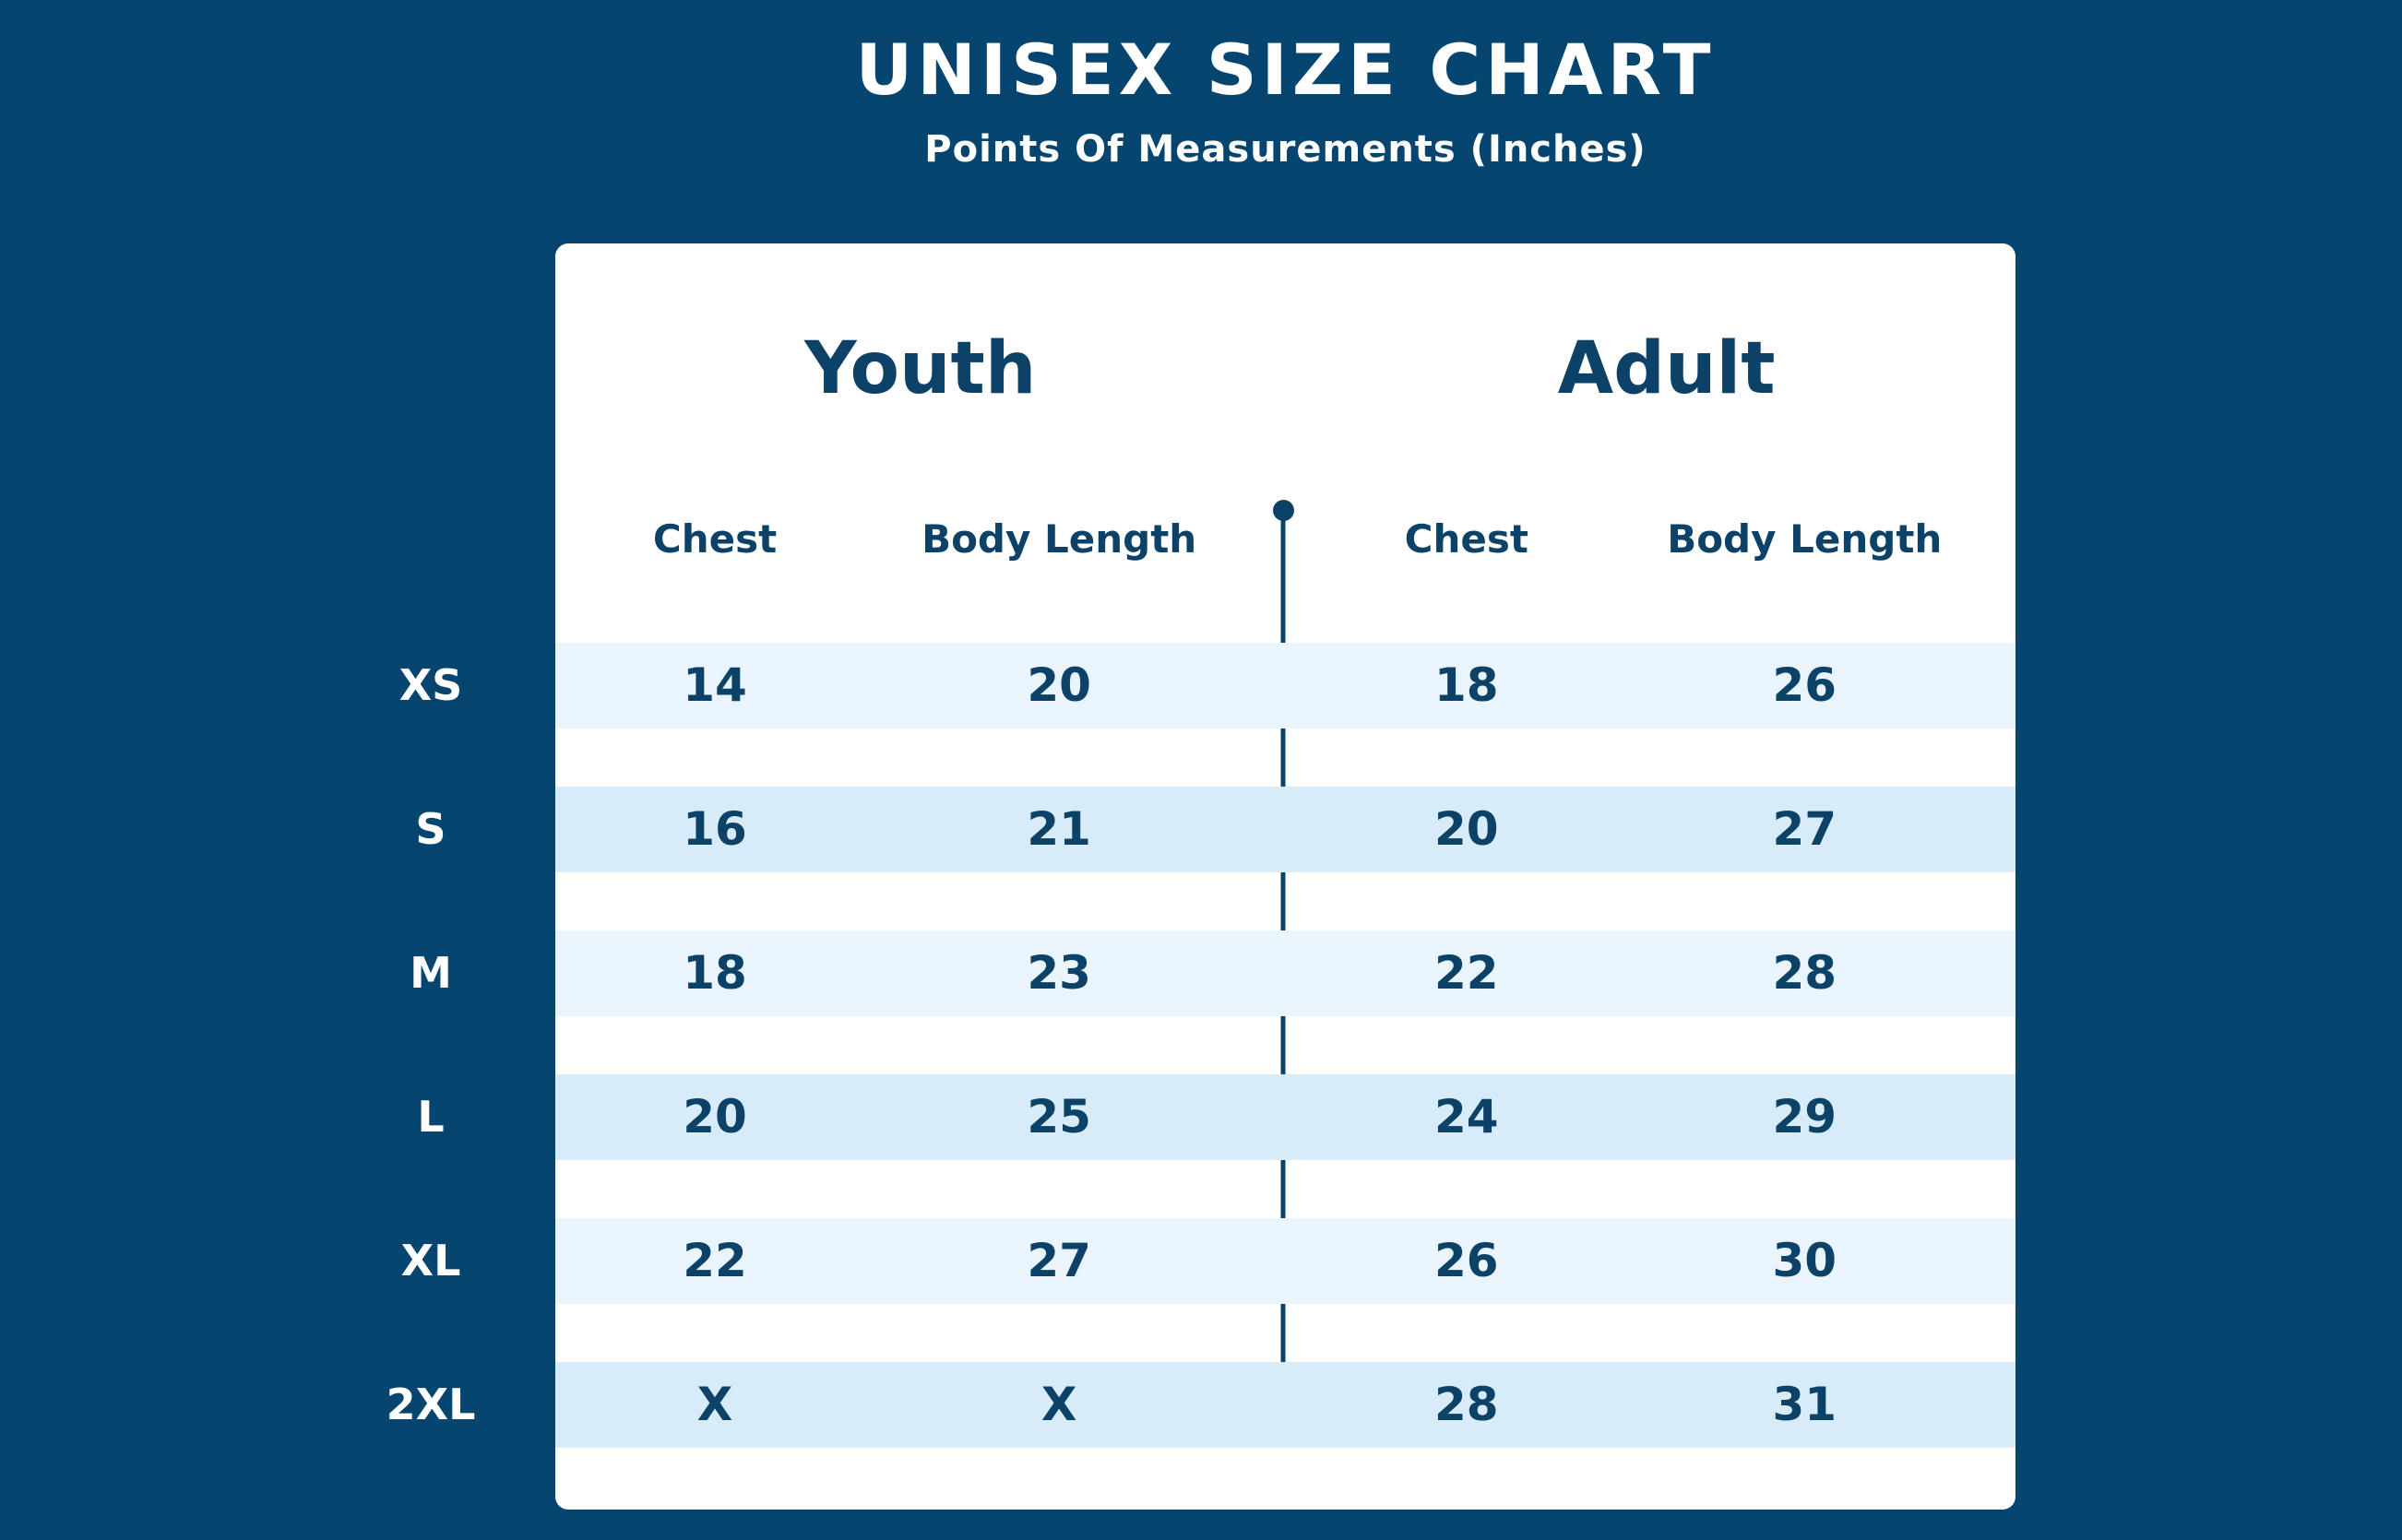 The height and width of the screenshot is (1540, 2402). What do you see at coordinates (714, 1405) in the screenshot?
I see `cell-youth-chest: X` at bounding box center [714, 1405].